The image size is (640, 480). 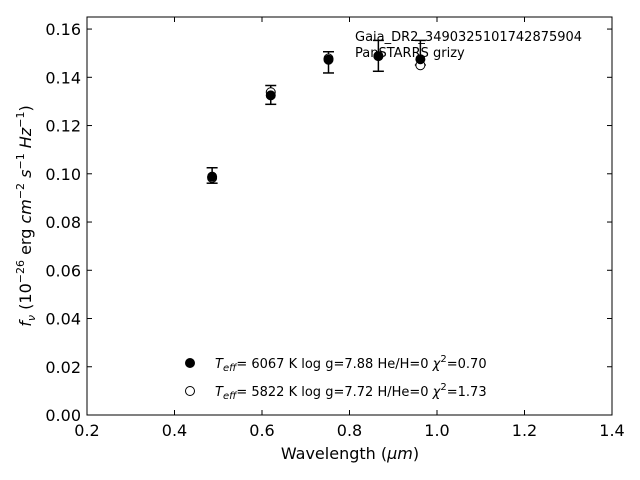 What do you see at coordinates (611, 430) in the screenshot?
I see `x-tick-label: 1.4` at bounding box center [611, 430].